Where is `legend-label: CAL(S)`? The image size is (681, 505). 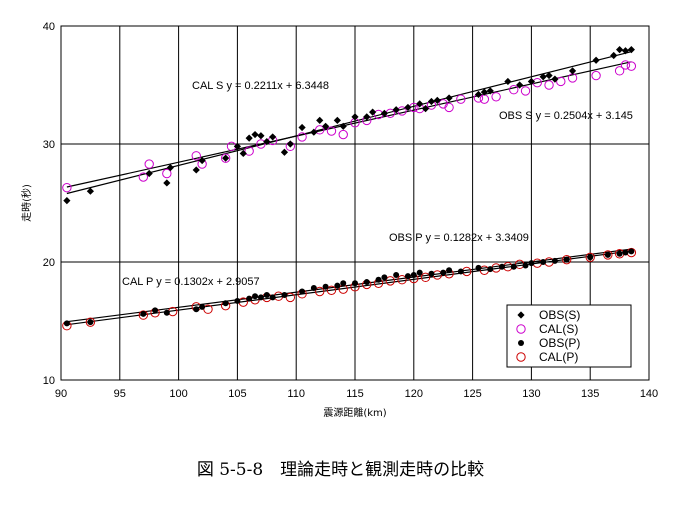
legend-label: CAL(S) is located at coordinates (558, 329).